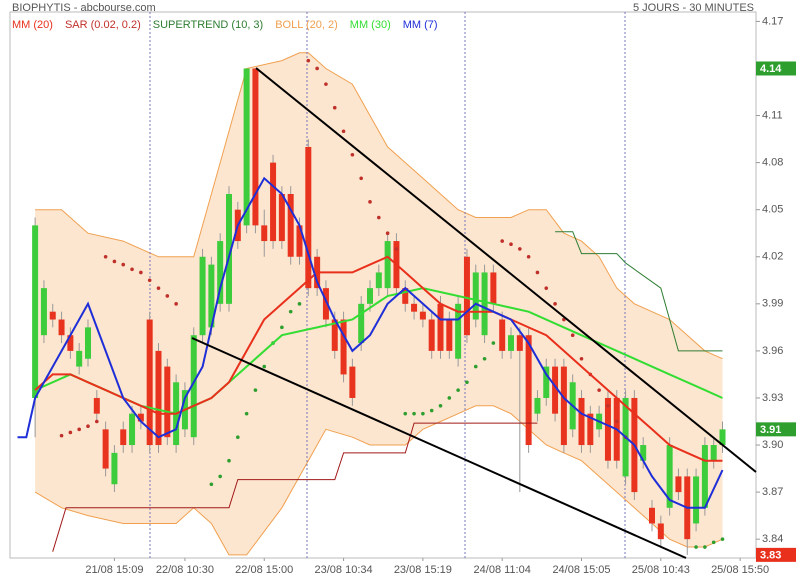  I want to click on y-tick-label: 3.96, so click(772, 351).